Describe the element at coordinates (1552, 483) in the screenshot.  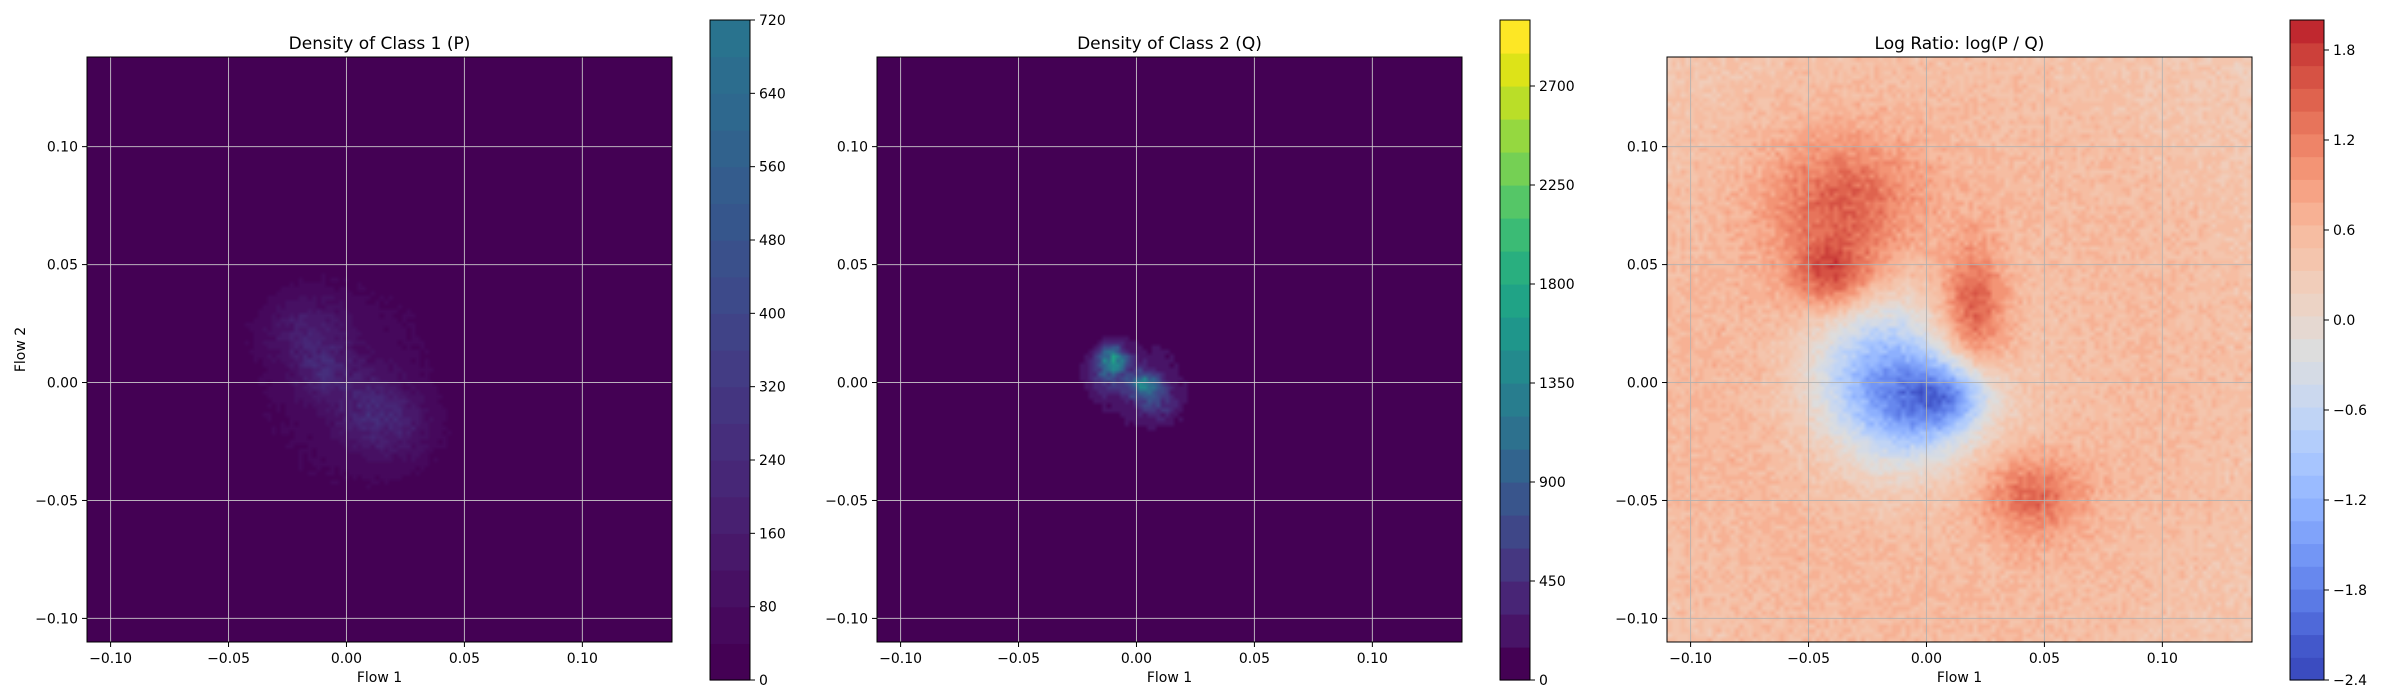
I see `colorbar-tick-label: 900` at that location.